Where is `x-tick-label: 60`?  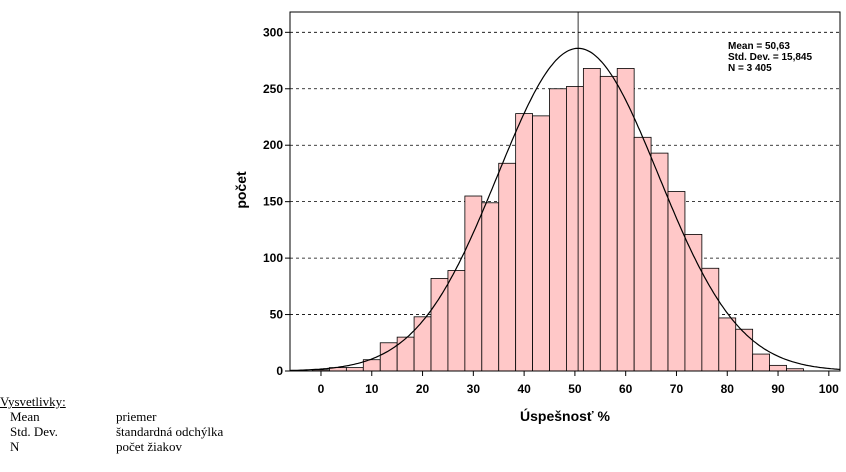 x-tick-label: 60 is located at coordinates (626, 389).